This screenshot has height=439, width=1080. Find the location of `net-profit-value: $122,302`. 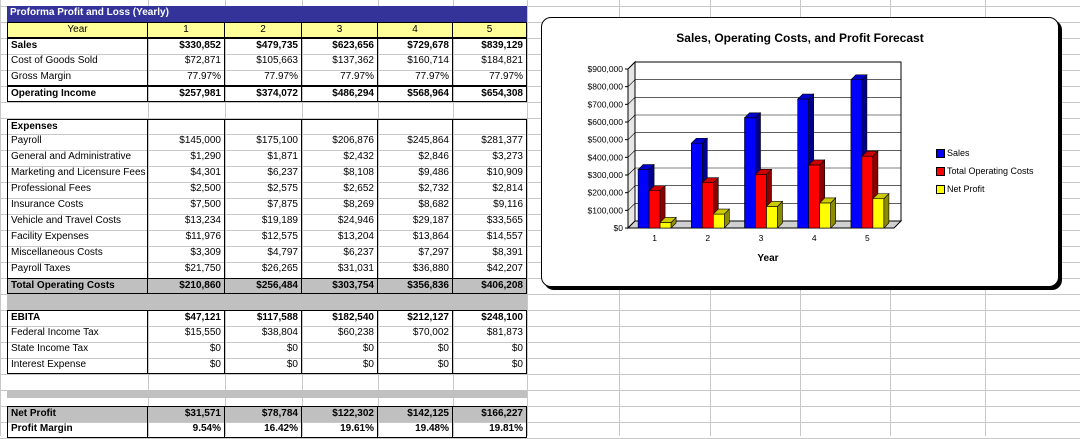

net-profit-value: $122,302 is located at coordinates (340, 414).